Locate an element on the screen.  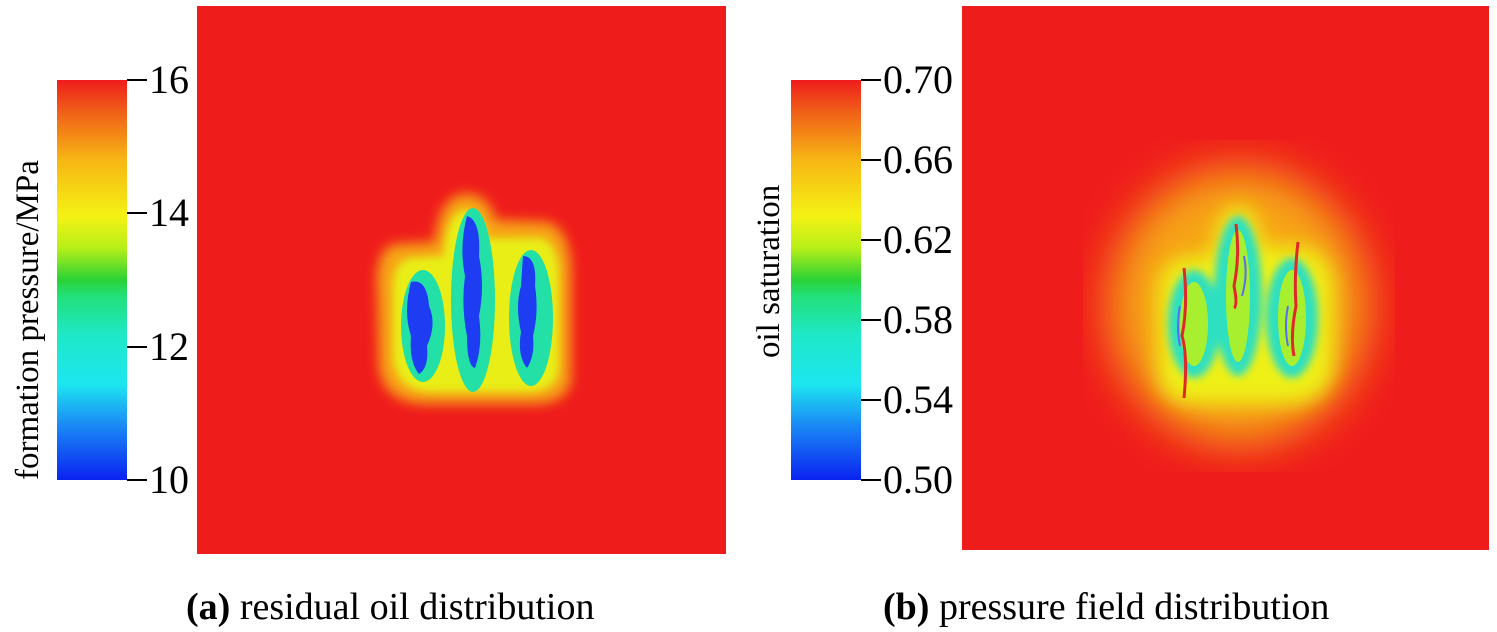
colorbar-tick-label: 0.50 is located at coordinates (918, 479).